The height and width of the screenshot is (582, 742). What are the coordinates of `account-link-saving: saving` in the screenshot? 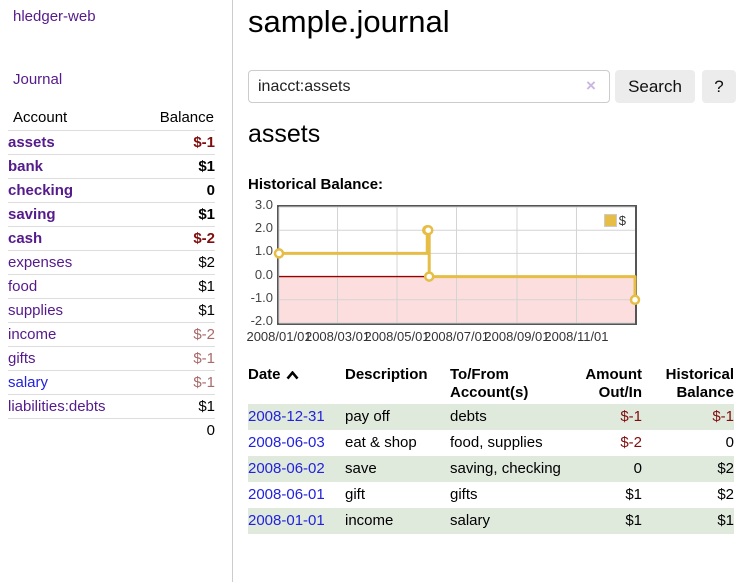 It's located at (32, 214).